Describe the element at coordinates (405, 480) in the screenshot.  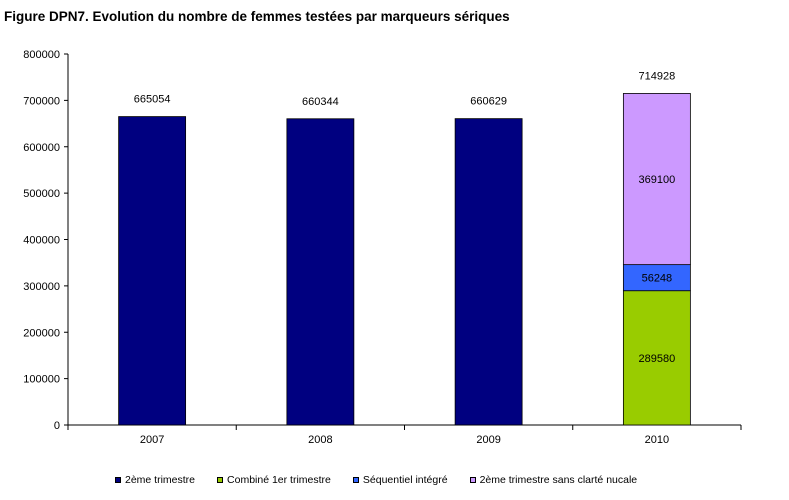
I see `legend-label: Séquentiel intégré` at that location.